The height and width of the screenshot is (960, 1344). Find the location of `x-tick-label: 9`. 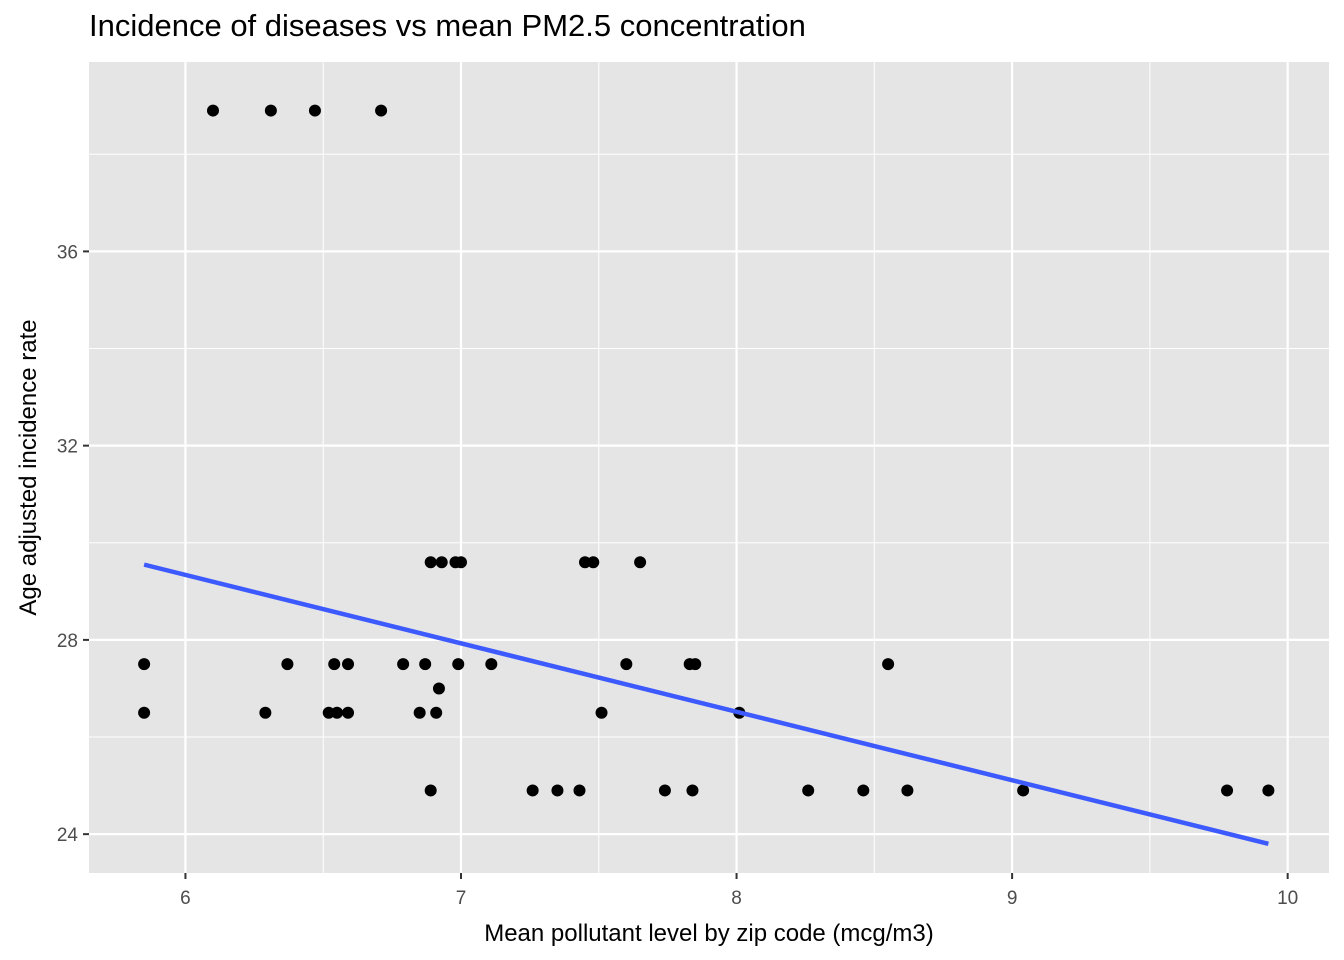

x-tick-label: 9 is located at coordinates (1012, 898).